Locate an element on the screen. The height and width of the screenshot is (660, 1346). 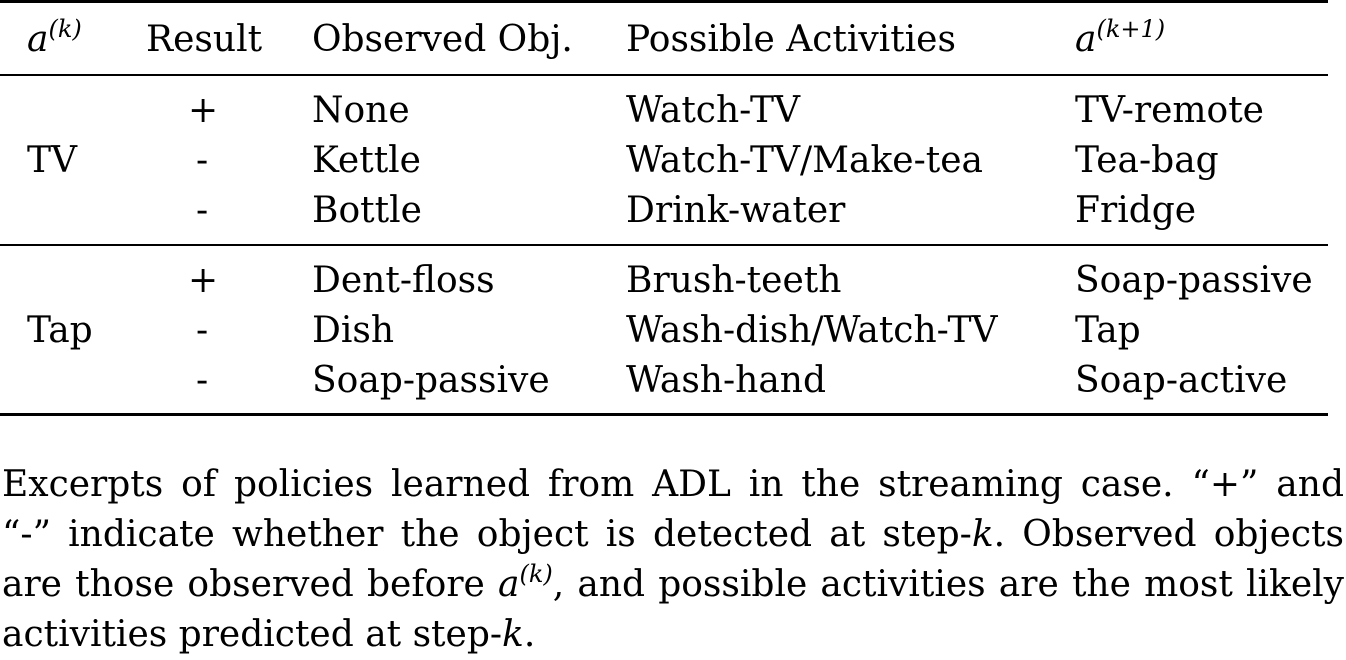
row-possible: Wash-hand is located at coordinates (726, 380).